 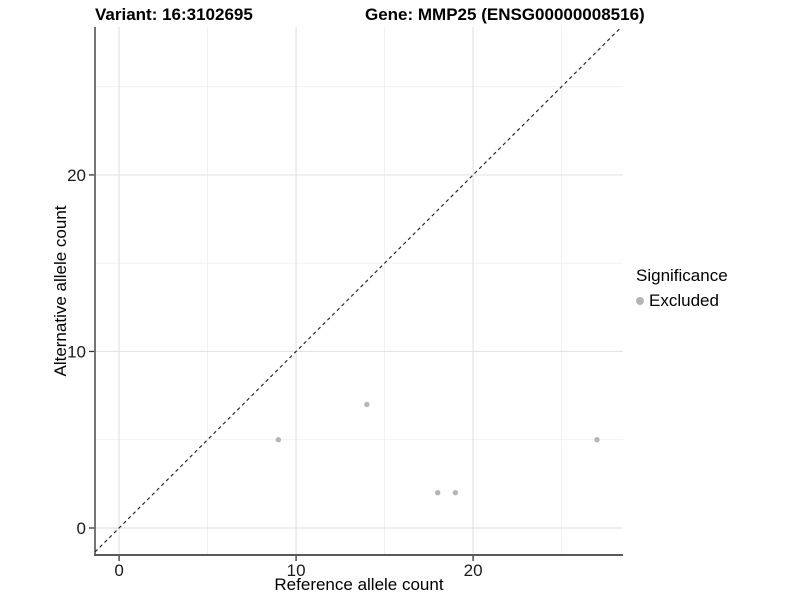 What do you see at coordinates (118, 570) in the screenshot?
I see `x-tick-label: 0` at bounding box center [118, 570].